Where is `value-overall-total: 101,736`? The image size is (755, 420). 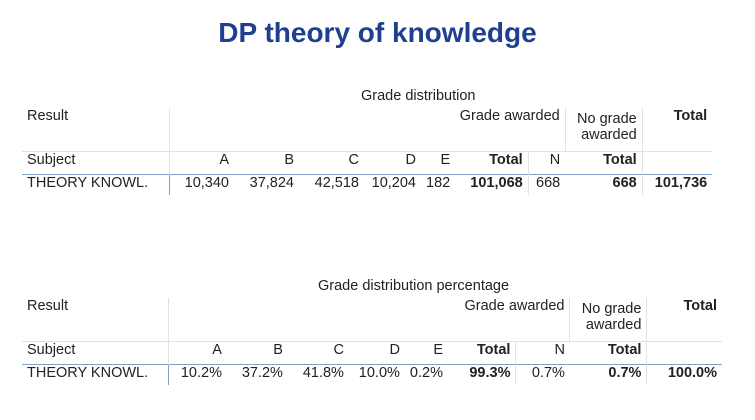
value-overall-total: 101,736 is located at coordinates (677, 184).